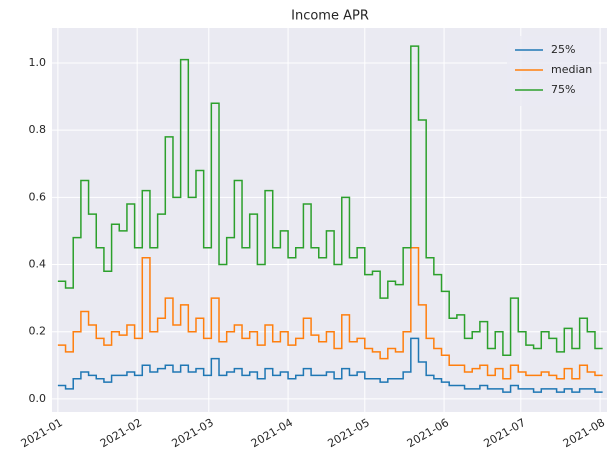 The image size is (608, 452). What do you see at coordinates (563, 49) in the screenshot?
I see `legend-label: 25%` at bounding box center [563, 49].